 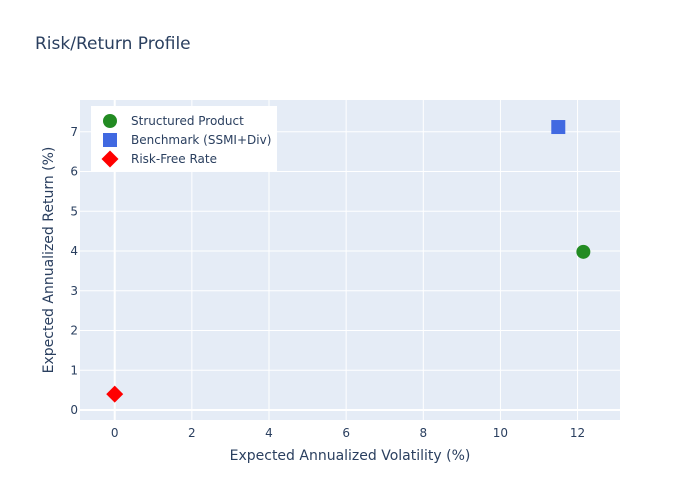 What do you see at coordinates (192, 433) in the screenshot?
I see `x-tick-label: 2` at bounding box center [192, 433].